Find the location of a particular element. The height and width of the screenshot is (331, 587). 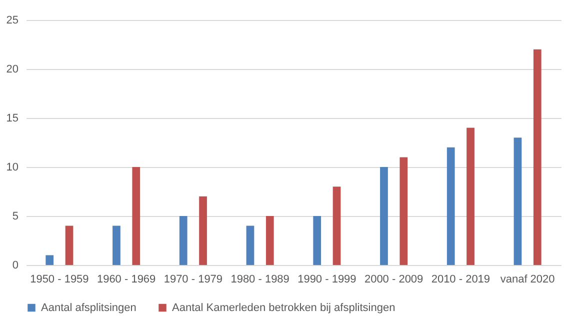

y-tick-label: 5 is located at coordinates (15, 216).